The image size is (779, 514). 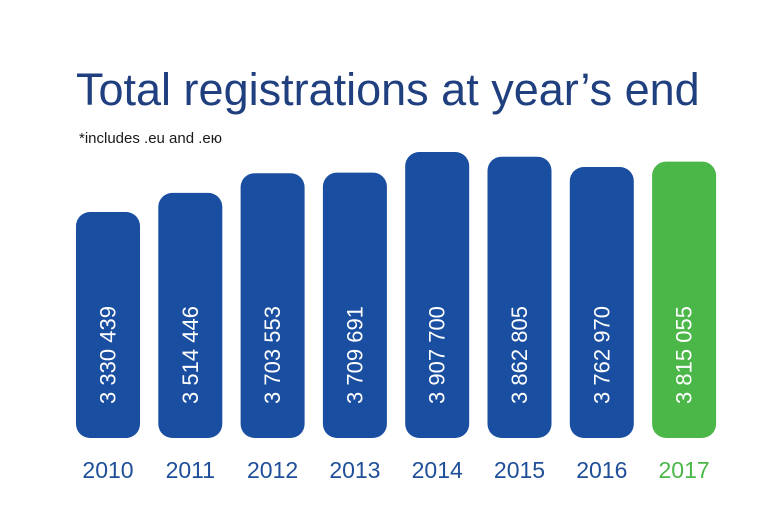 I want to click on category-label-2012: 2012, so click(x=272, y=470).